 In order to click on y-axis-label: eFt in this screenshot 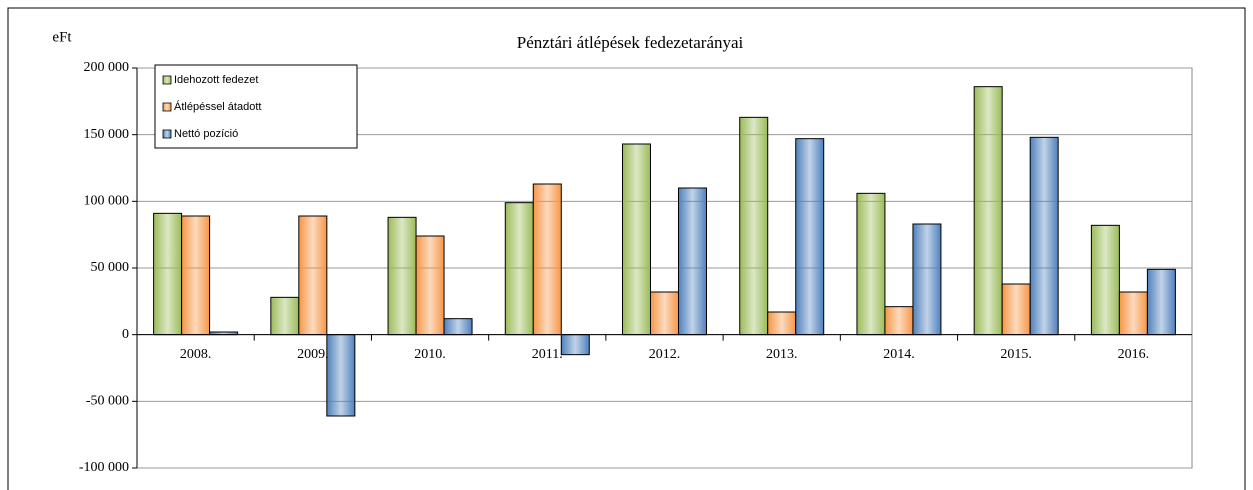, I will do `click(62, 37)`.